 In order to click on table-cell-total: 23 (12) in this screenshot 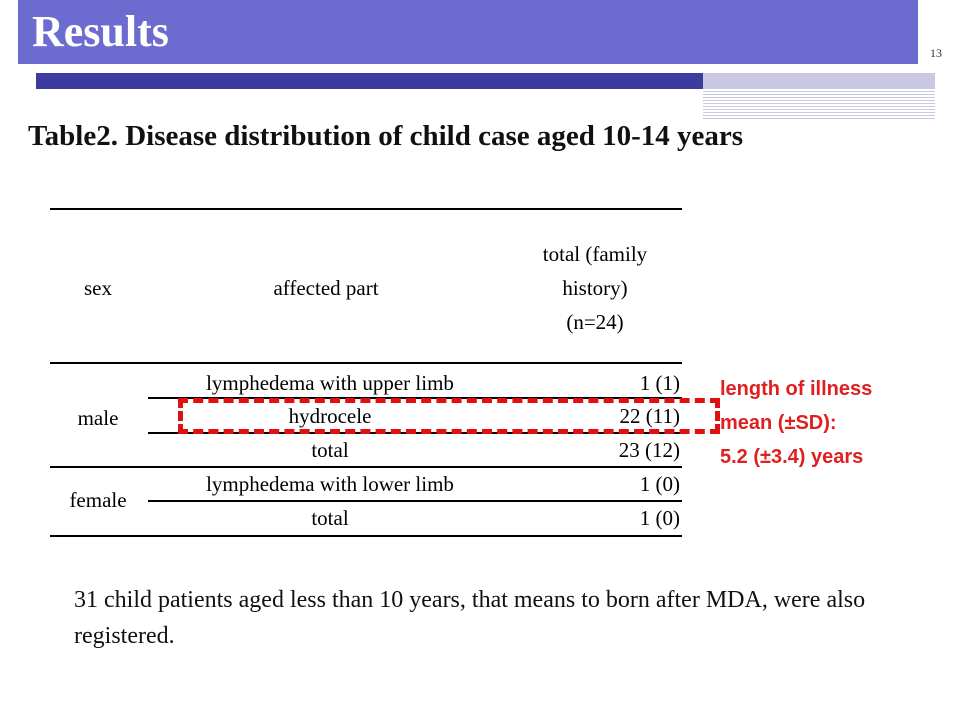, I will do `click(649, 450)`.